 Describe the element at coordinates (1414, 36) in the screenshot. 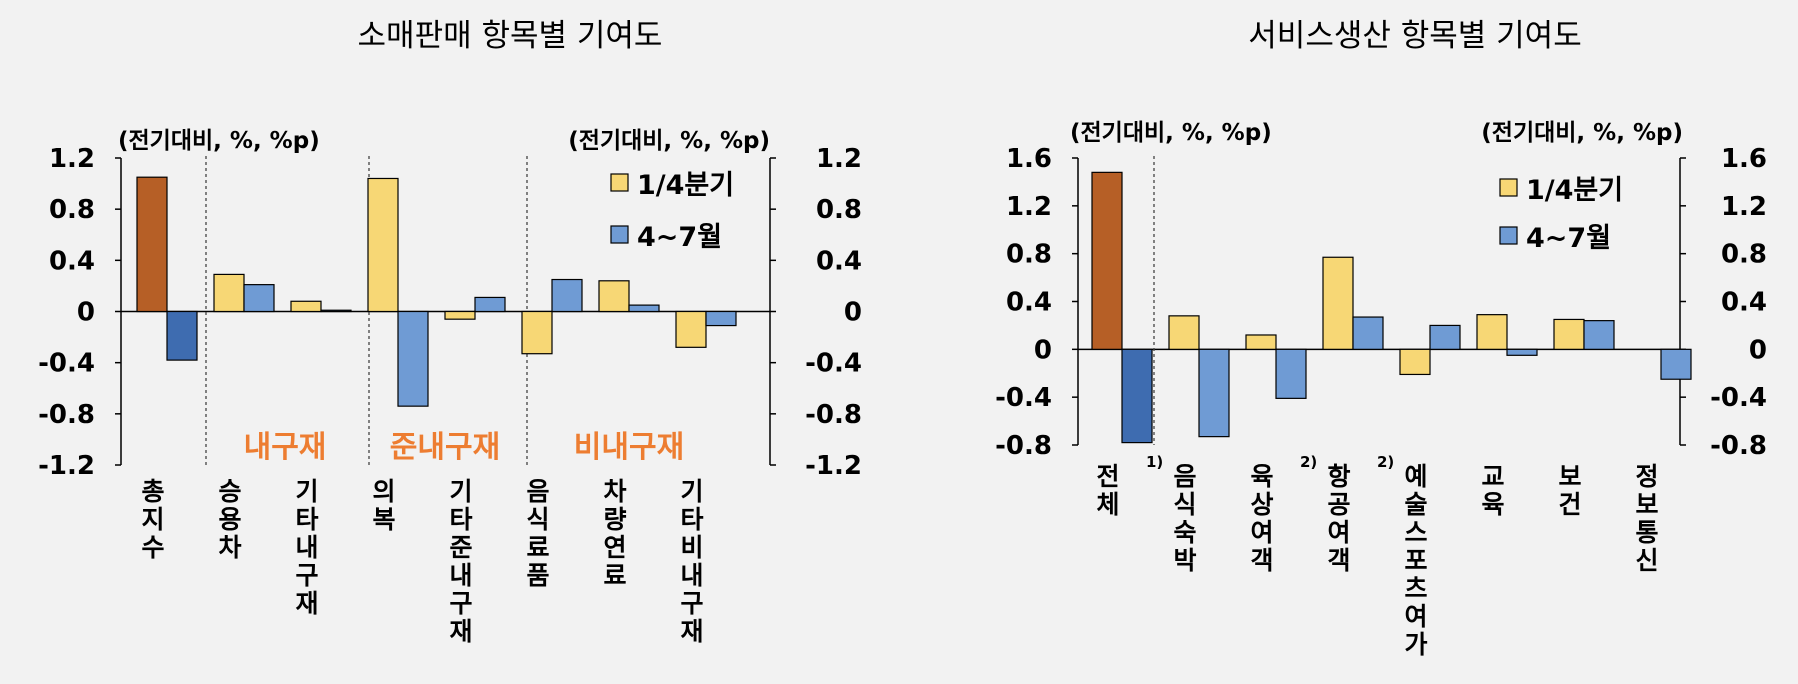

I see `chart-title: 서비스생산 항목별 기여도` at that location.